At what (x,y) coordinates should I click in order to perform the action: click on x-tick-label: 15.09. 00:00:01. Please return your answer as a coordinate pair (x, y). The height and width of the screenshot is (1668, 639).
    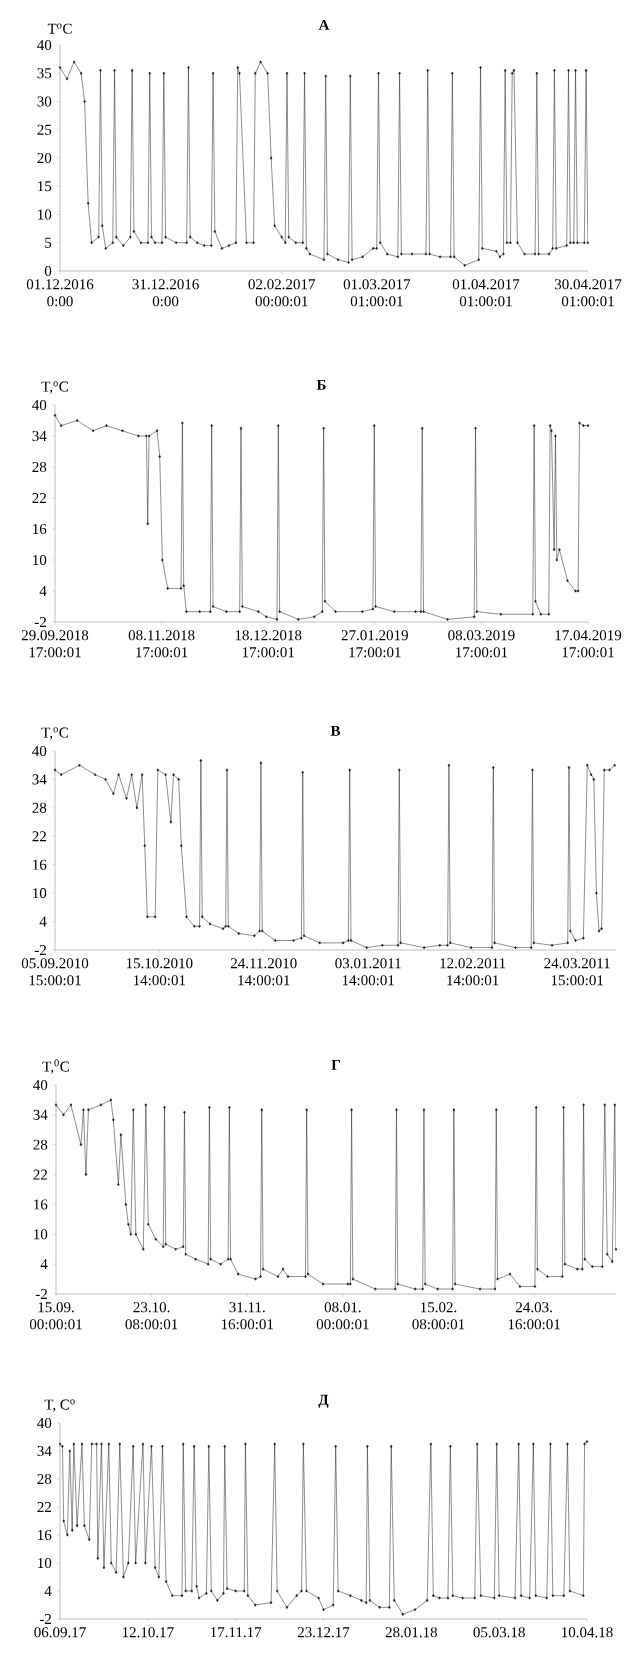
    Looking at the image, I should click on (55, 1316).